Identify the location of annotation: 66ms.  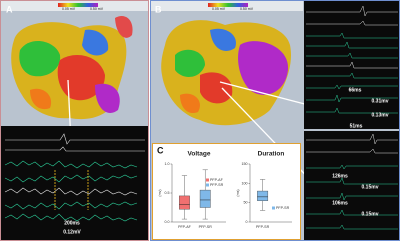
(355, 90).